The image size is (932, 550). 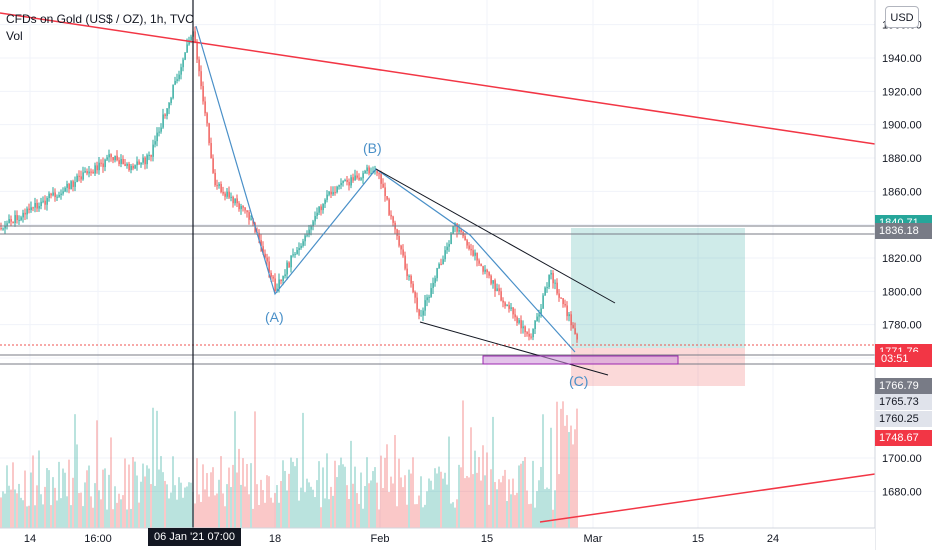 I want to click on price-axis-background, so click(x=903, y=275).